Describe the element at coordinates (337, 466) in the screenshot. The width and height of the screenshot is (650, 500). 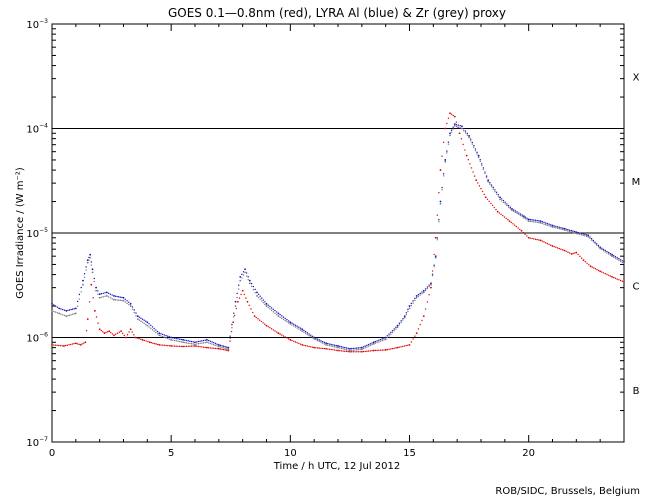
I see `x-axis-label: Time / h UTC, 12 Jul 2012` at that location.